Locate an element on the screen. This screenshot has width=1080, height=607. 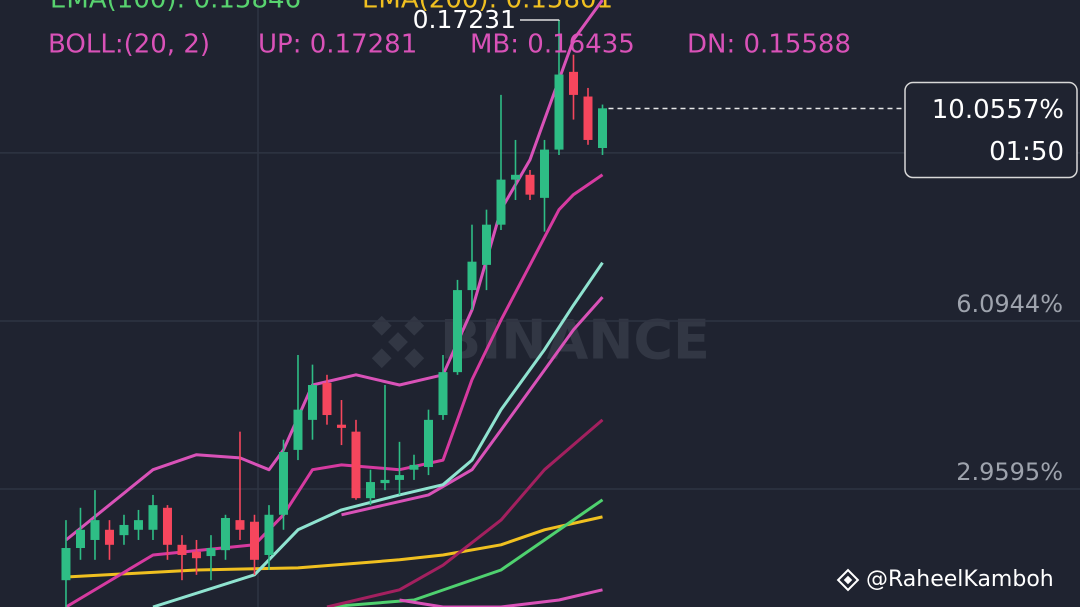
indicator-label: EMA(200): 0.15801 is located at coordinates (487, 7).